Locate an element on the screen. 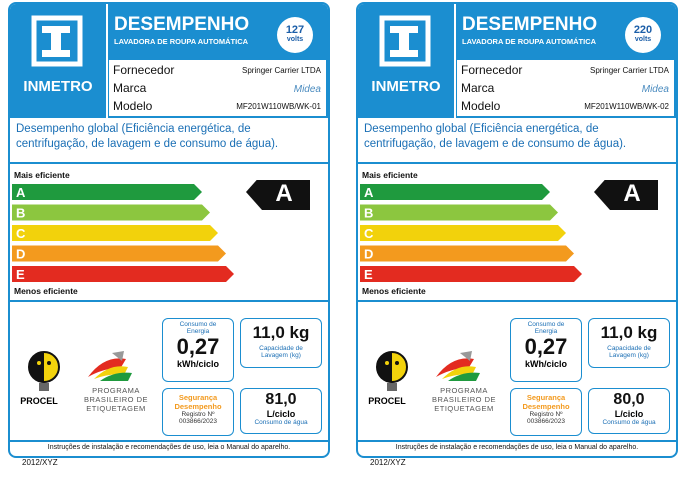 Image resolution: width=679 pixels, height=481 pixels. row-value: Springer Carrier LTDA is located at coordinates (281, 70).